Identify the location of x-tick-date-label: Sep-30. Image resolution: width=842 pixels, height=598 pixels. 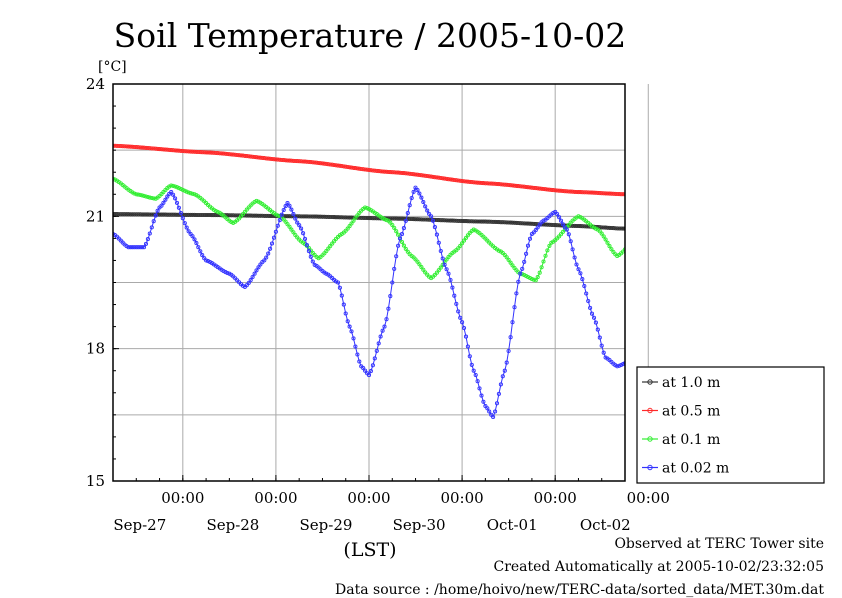
(419, 525).